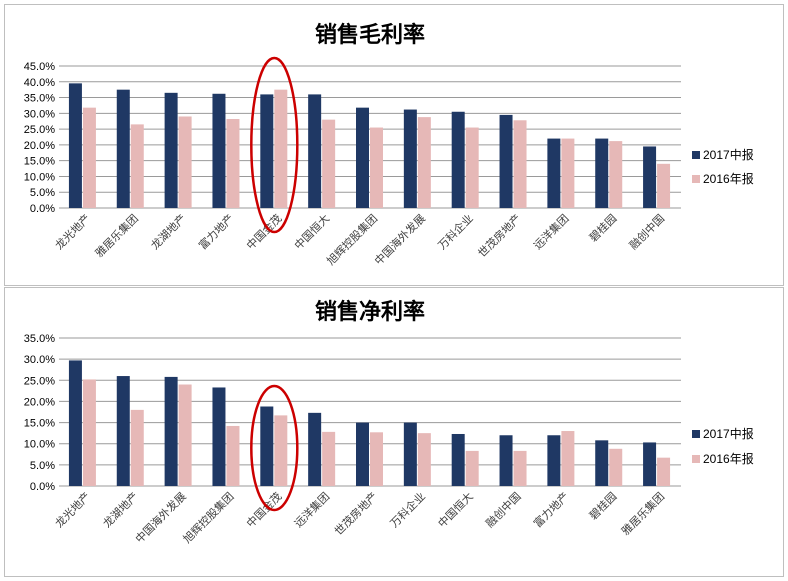  I want to click on category-label: 中国海外发展, so click(399, 239).